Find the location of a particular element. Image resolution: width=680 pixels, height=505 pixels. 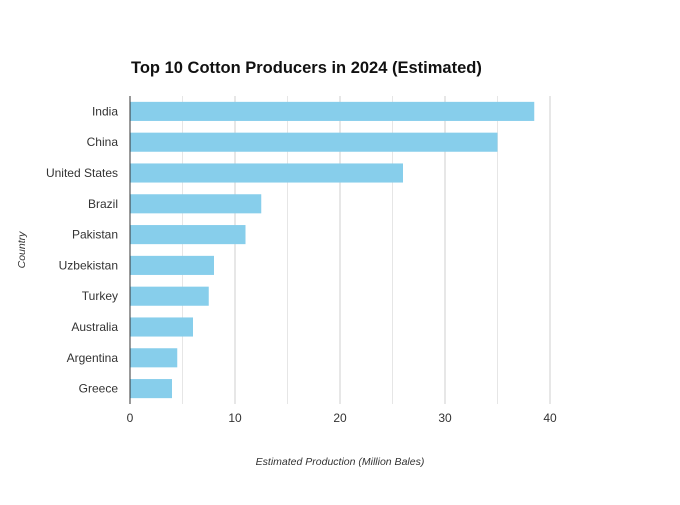

x-tick-label: 10 is located at coordinates (235, 418).